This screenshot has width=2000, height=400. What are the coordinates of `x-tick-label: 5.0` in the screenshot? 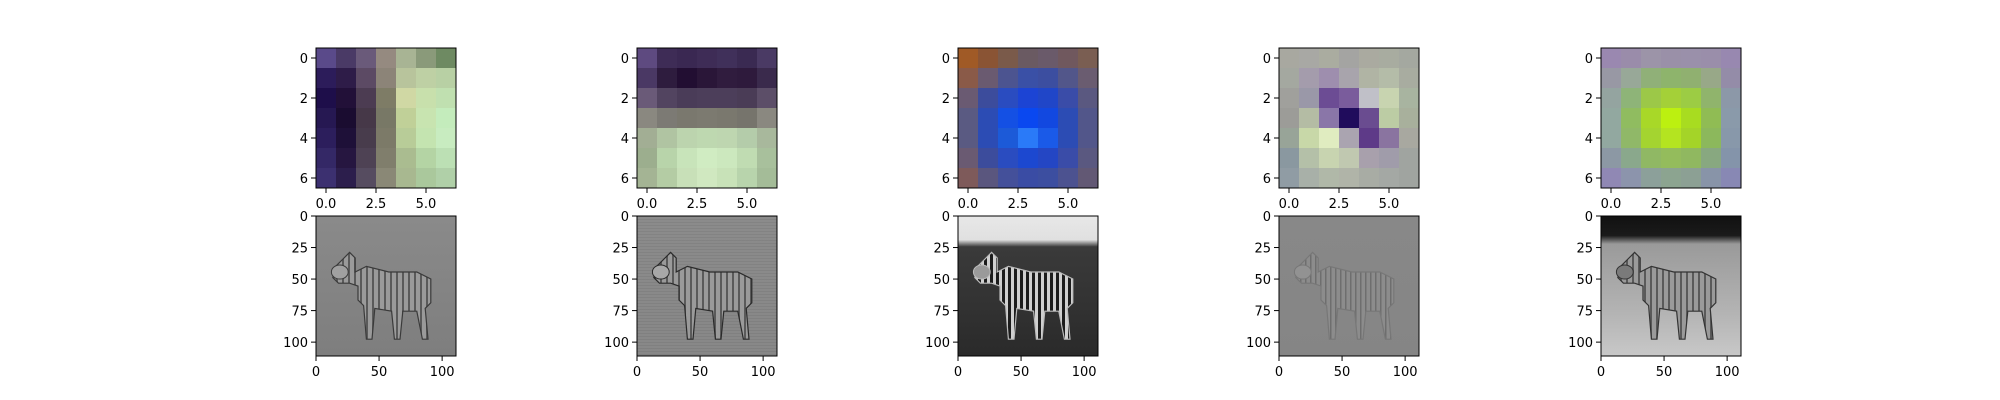 It's located at (426, 204).